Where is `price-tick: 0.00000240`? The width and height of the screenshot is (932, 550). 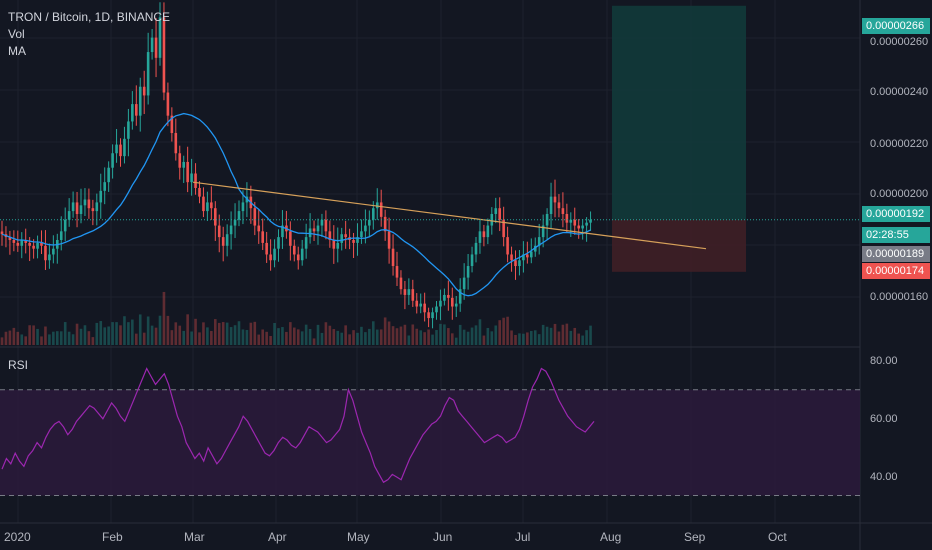 price-tick: 0.00000240 is located at coordinates (899, 92).